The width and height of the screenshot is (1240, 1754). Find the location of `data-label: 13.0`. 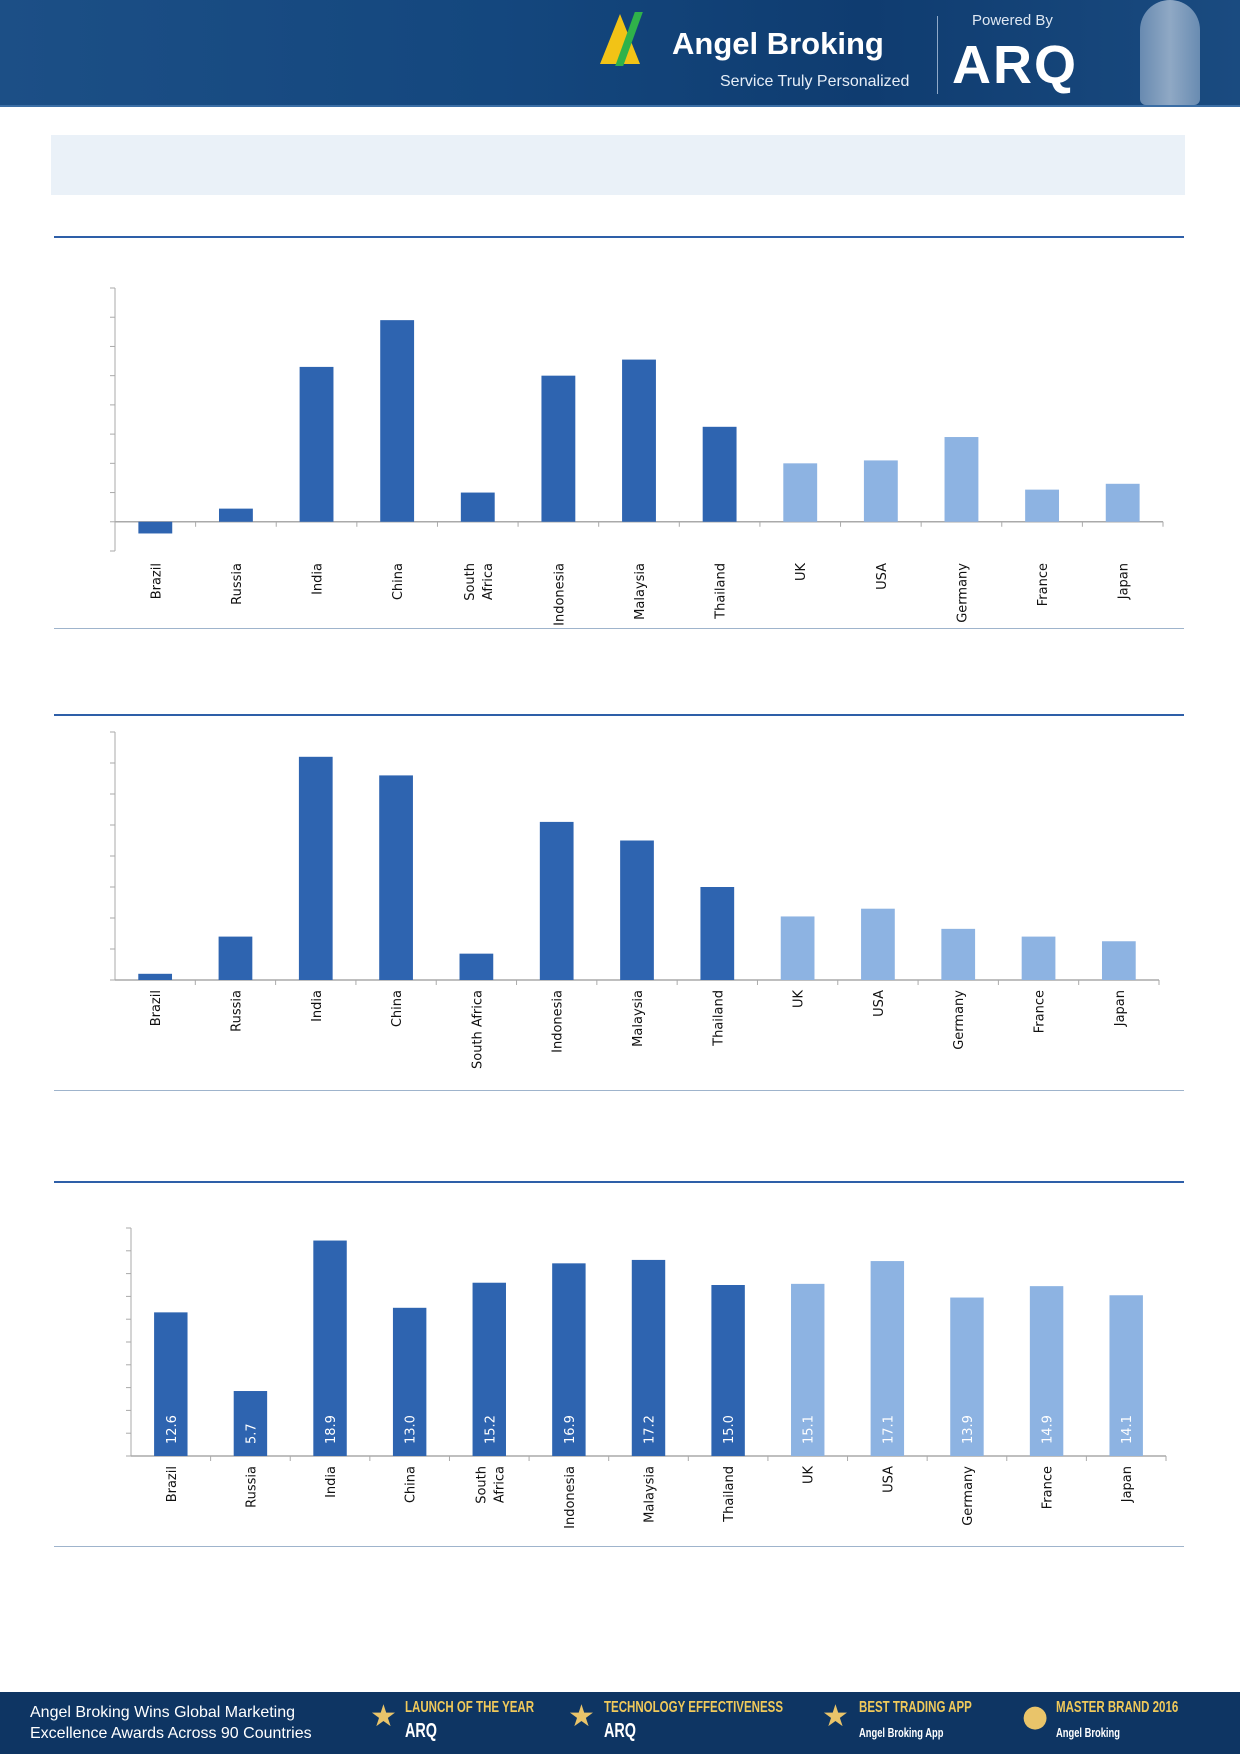

data-label: 13.0 is located at coordinates (411, 1429).